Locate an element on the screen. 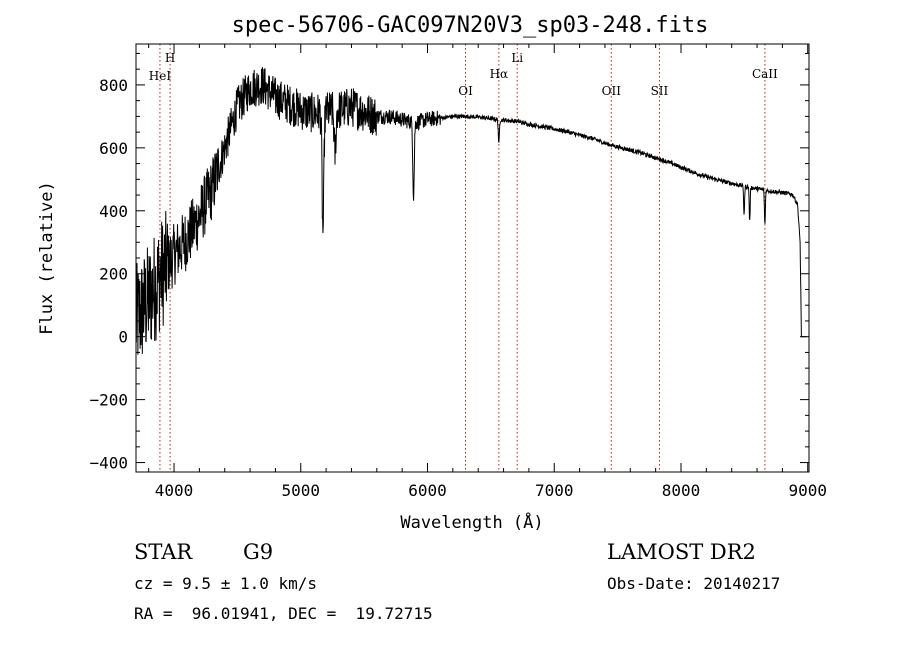 The image size is (900, 649). y-tick-label: −200 is located at coordinates (108, 400).